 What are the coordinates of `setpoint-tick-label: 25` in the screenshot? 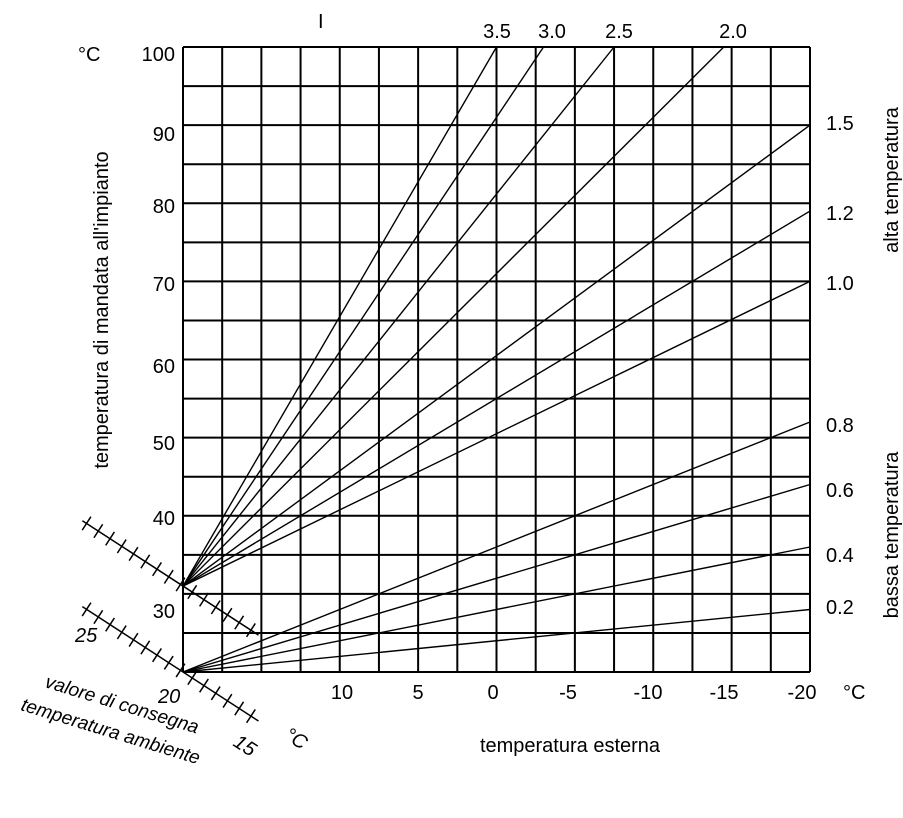 It's located at (86, 636).